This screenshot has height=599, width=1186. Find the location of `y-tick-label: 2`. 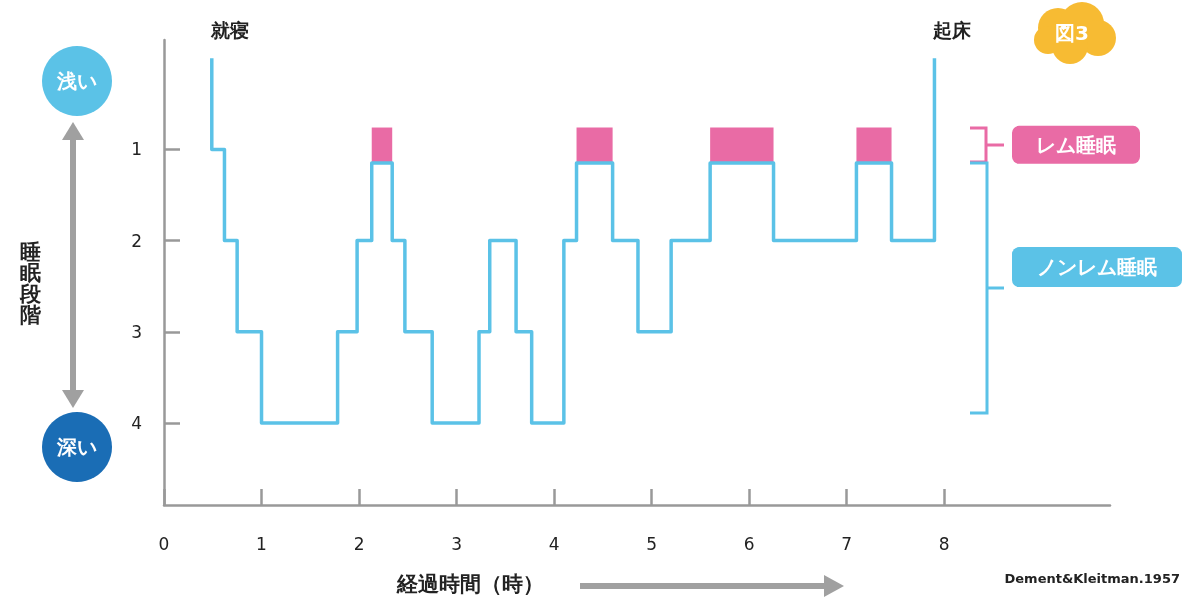

y-tick-label: 2 is located at coordinates (136, 240).